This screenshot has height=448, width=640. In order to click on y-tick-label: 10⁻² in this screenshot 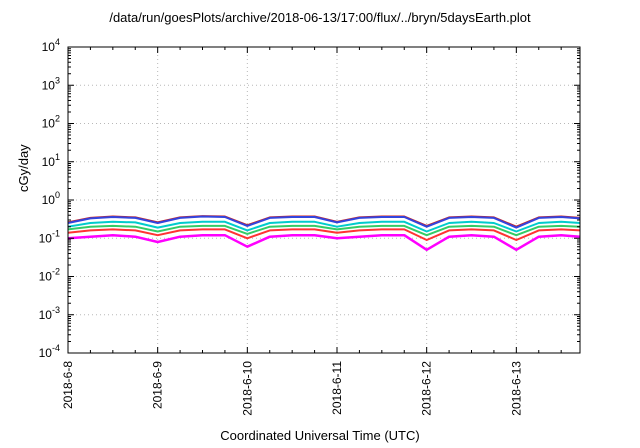, I will do `click(49, 275)`.